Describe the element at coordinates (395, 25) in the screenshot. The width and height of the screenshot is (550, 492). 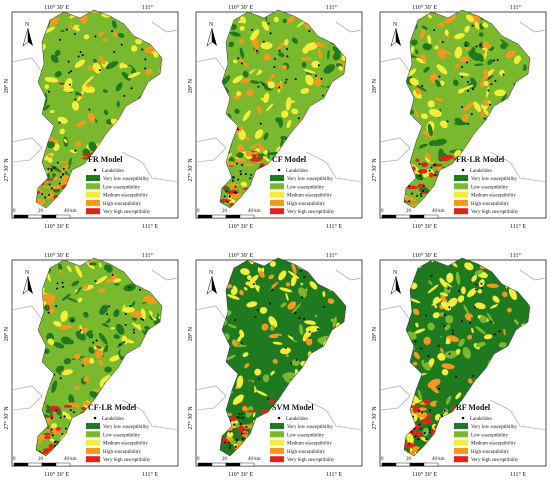
I see `north-label: N` at that location.